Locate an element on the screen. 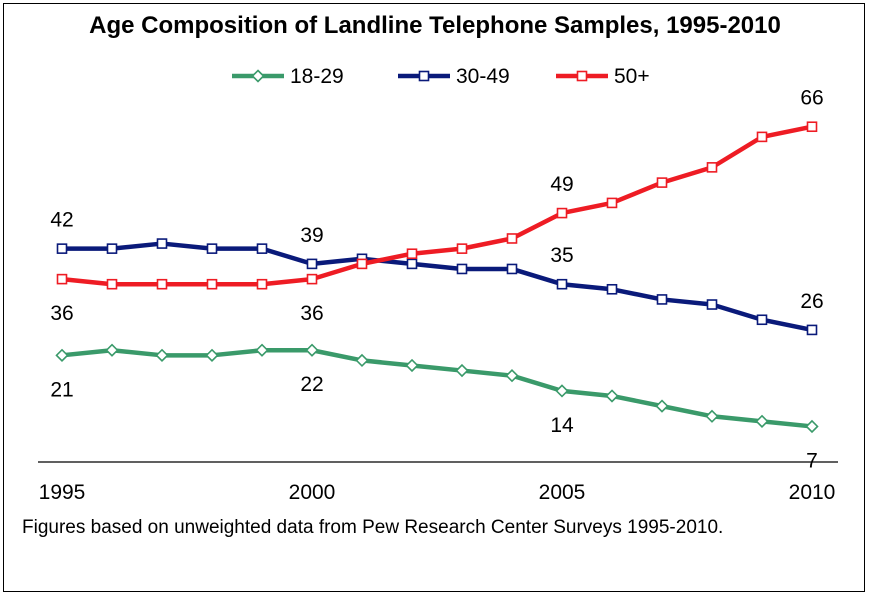 This screenshot has width=870, height=598. x-tick-label: 2000 is located at coordinates (312, 492).